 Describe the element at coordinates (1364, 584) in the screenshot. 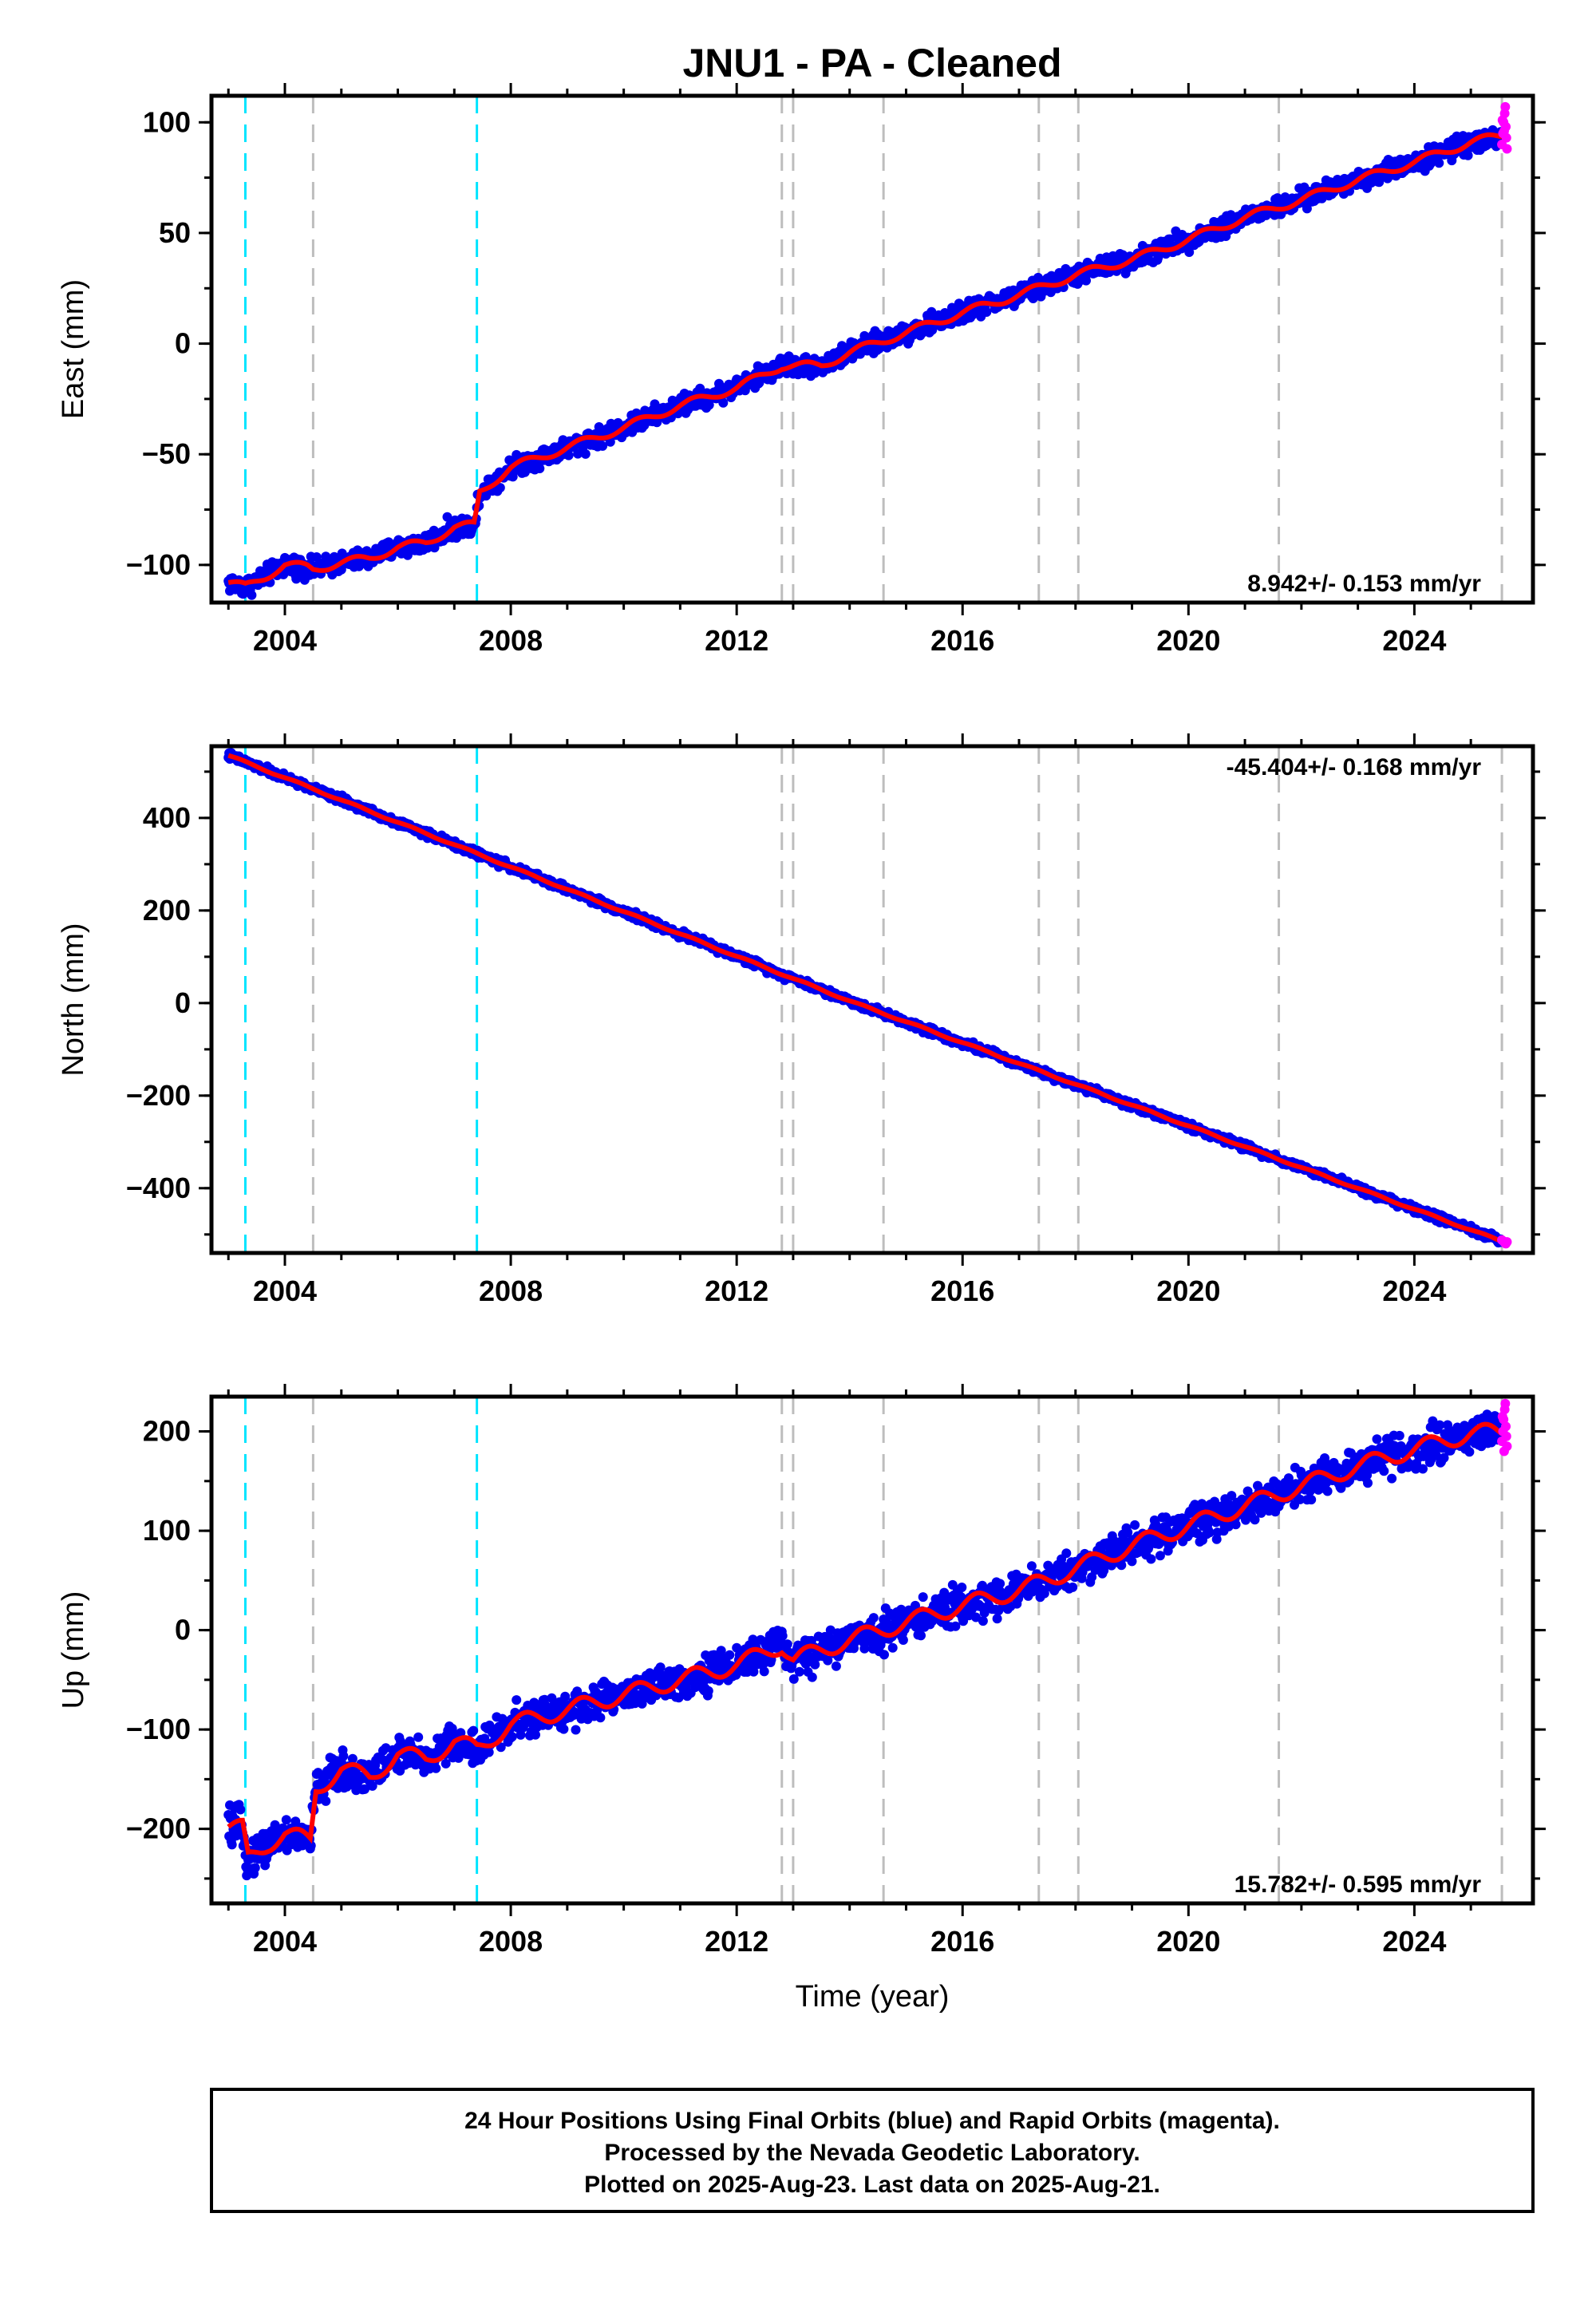

I see `velocity-label: 8.942+/- 0.153 mm/yr` at that location.